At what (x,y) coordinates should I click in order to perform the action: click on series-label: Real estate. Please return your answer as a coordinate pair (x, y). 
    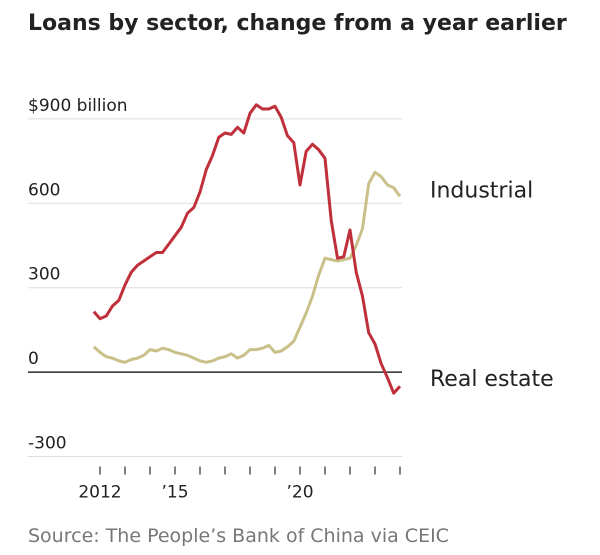
    Looking at the image, I should click on (492, 379).